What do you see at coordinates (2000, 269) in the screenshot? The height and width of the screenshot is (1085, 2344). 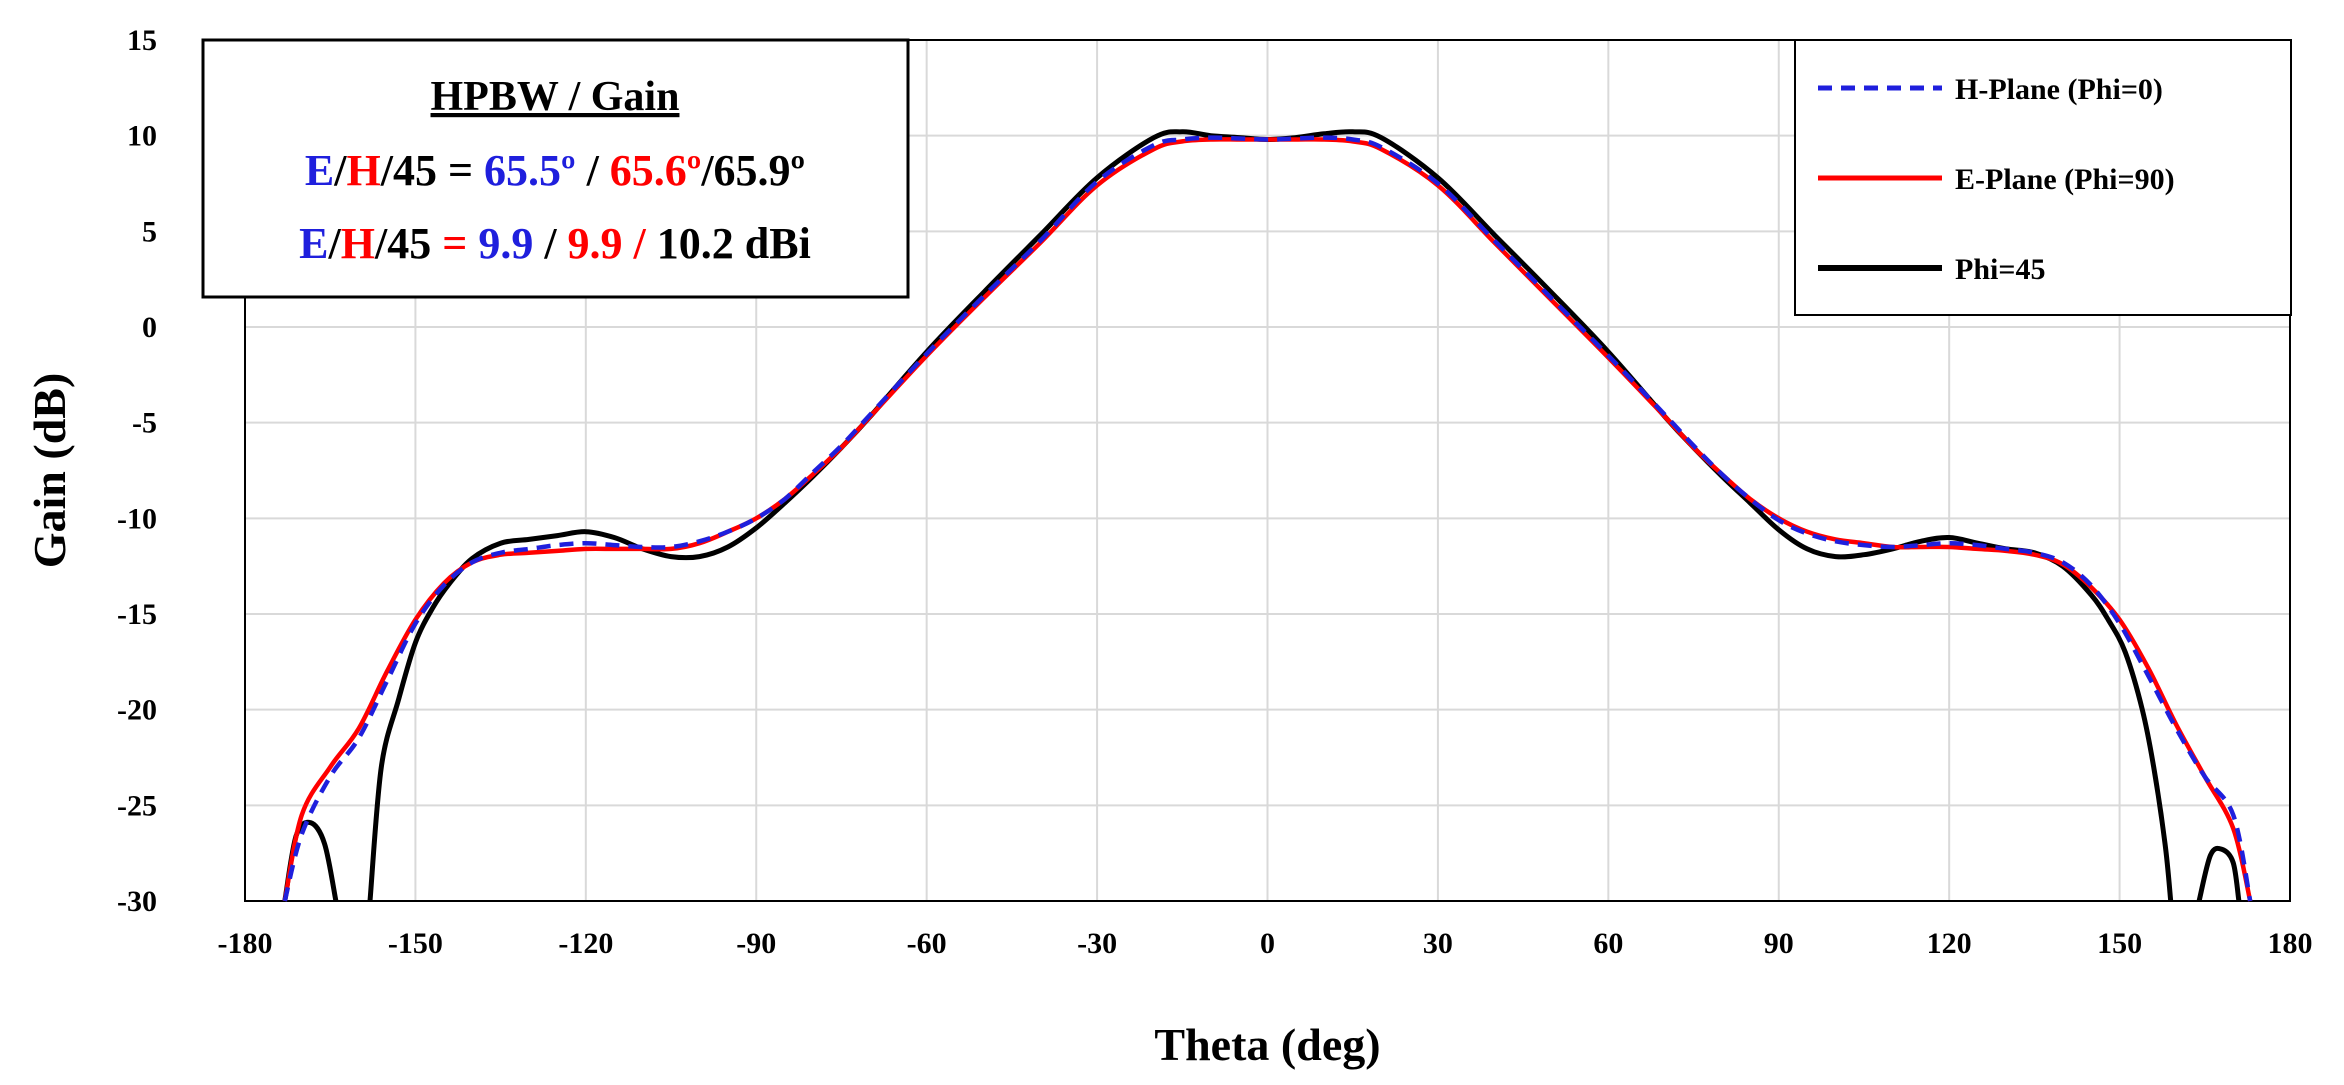 I see `legend-label-phi45: Phi=45` at bounding box center [2000, 269].